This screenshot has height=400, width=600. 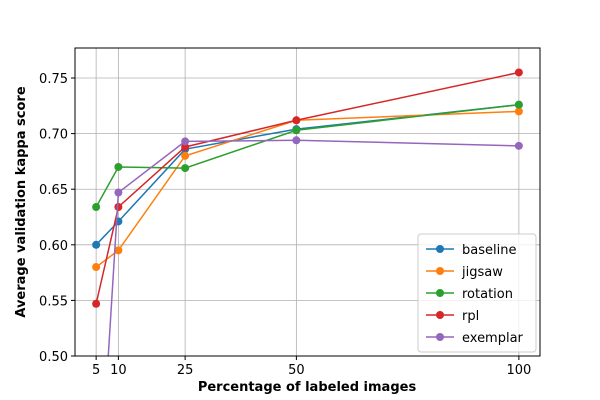 I want to click on y-tick-label: 0.70, so click(x=53, y=135).